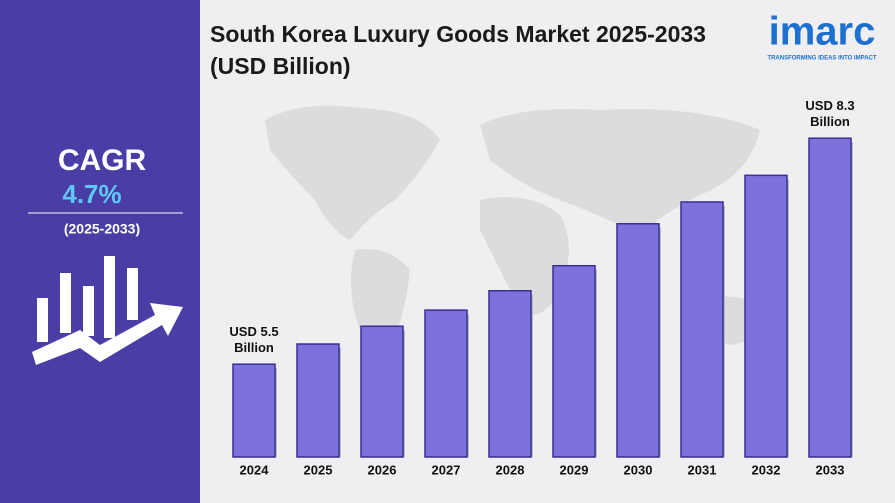  Describe the element at coordinates (382, 469) in the screenshot. I see `x-tick-label: 2026` at that location.